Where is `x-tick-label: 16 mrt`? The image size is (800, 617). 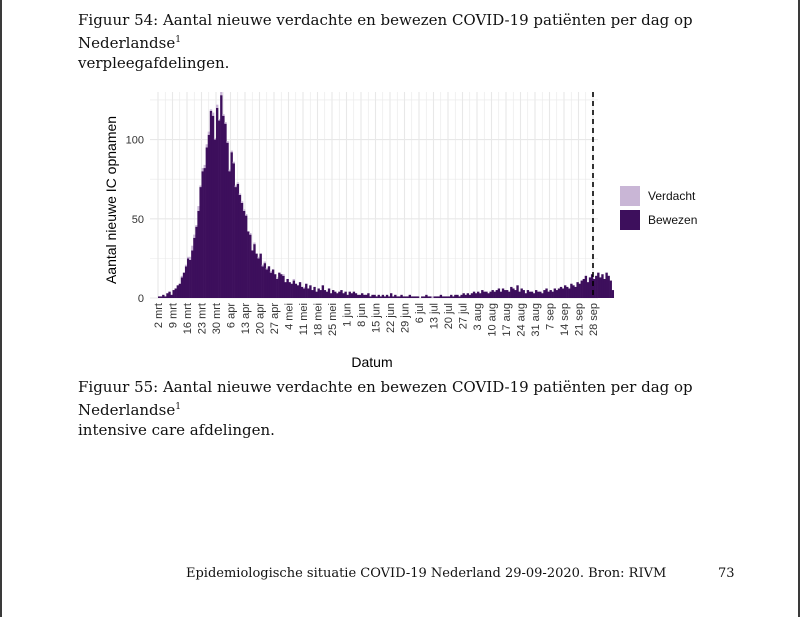
x-tick-label: 16 mrt is located at coordinates (188, 318).